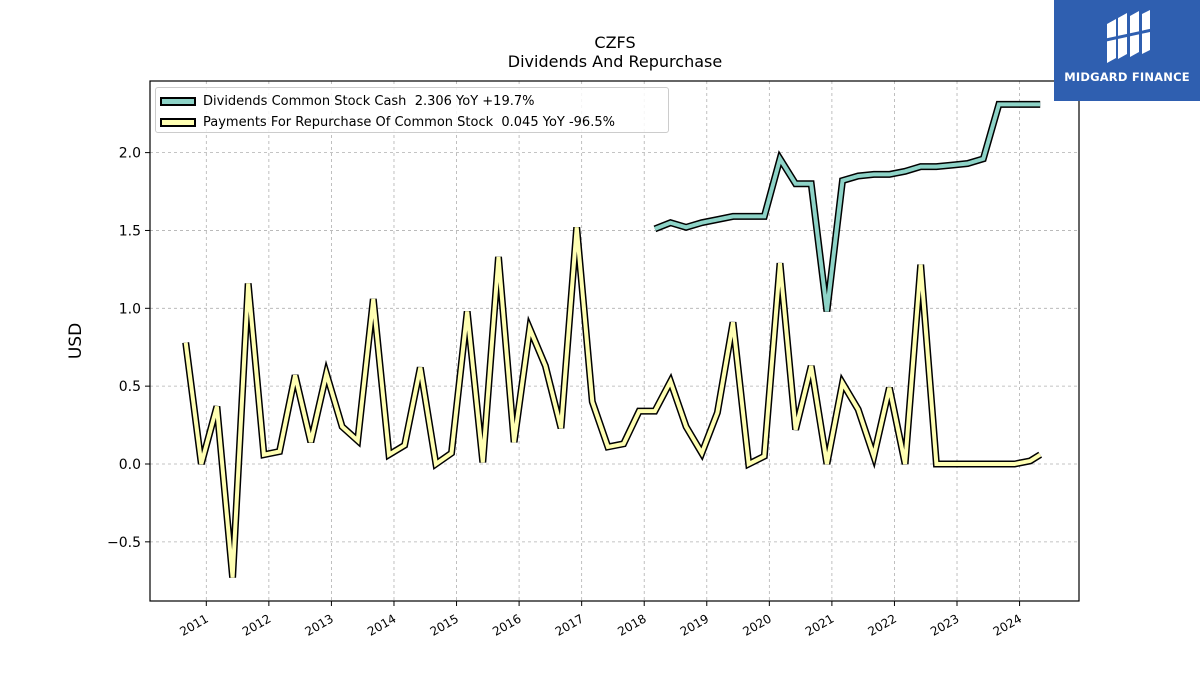 The image size is (1200, 675). Describe the element at coordinates (881, 624) in the screenshot. I see `x-tick-label: 2022` at that location.